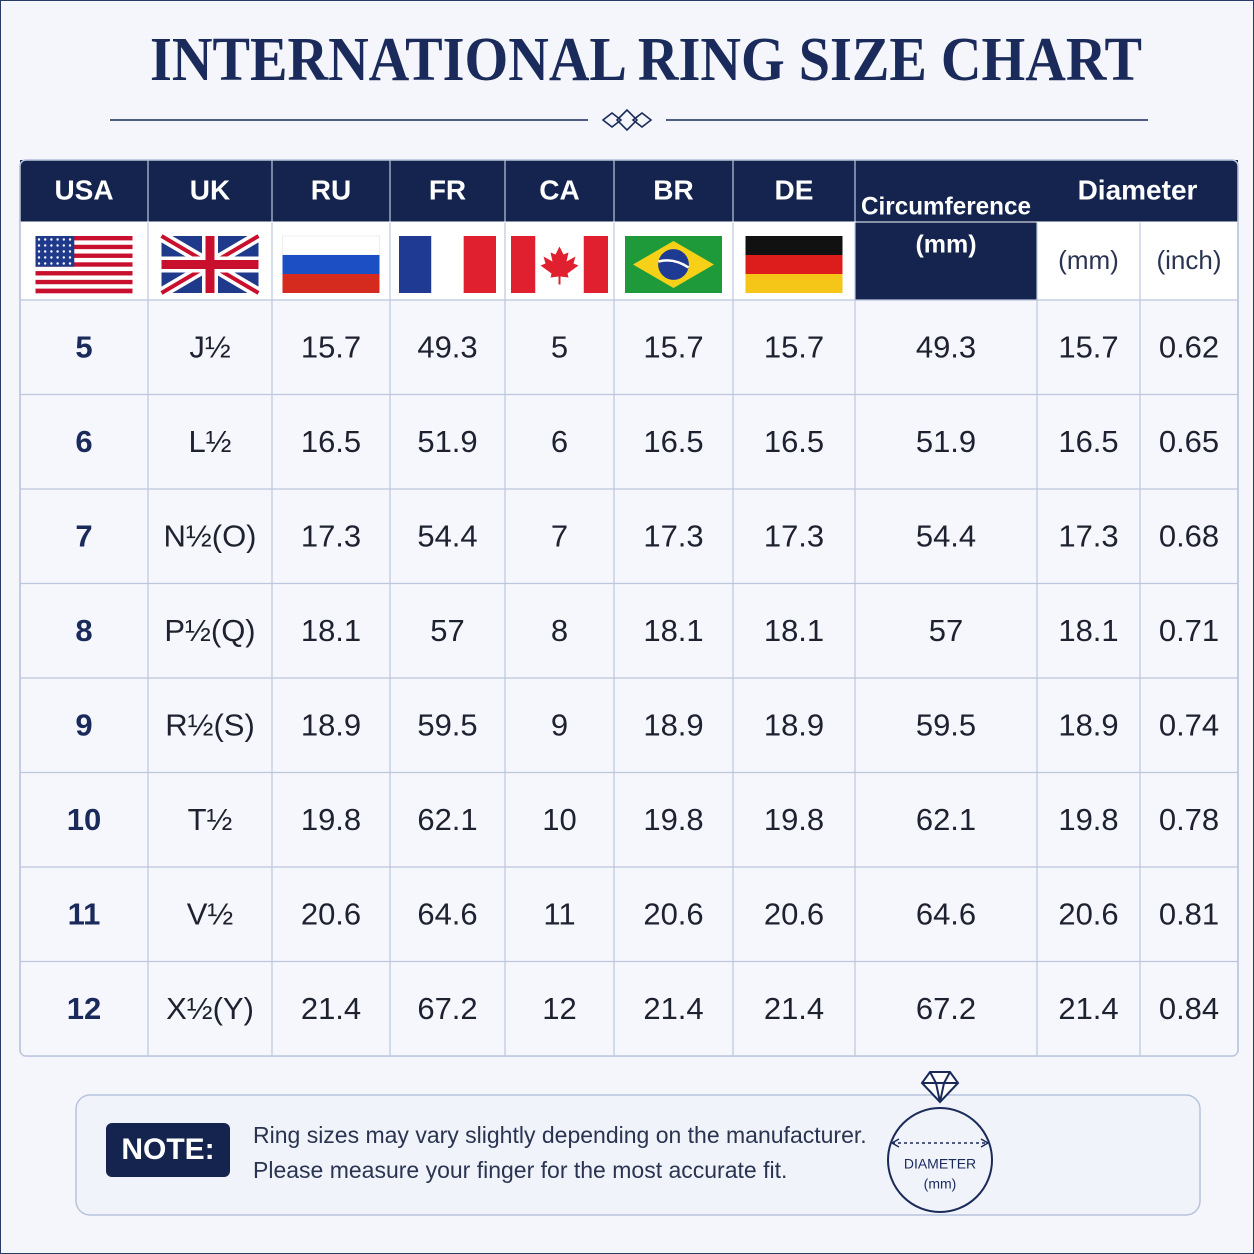 Image resolution: width=1254 pixels, height=1254 pixels. Describe the element at coordinates (946, 1008) in the screenshot. I see `size-cell: 67.2` at that location.